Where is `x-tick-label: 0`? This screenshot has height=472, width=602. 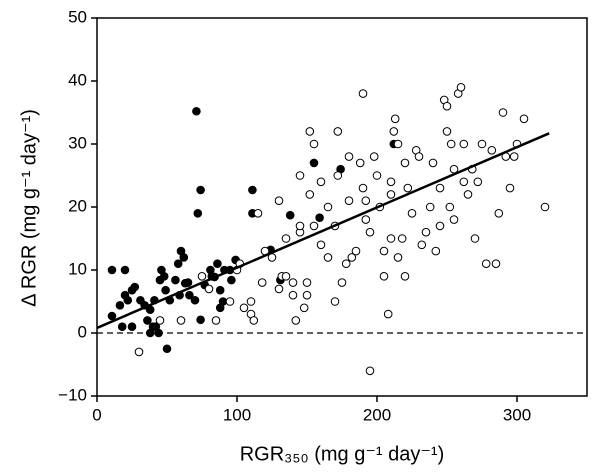 x-tick-label: 0 is located at coordinates (96, 414).